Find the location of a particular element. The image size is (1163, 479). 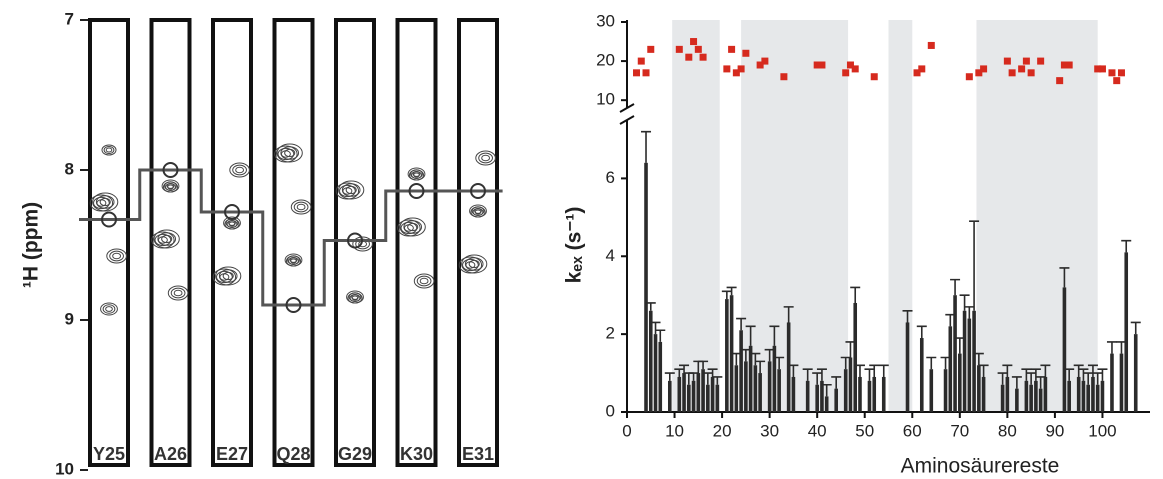

strip-y-tick-label: 7 is located at coordinates (69, 18).